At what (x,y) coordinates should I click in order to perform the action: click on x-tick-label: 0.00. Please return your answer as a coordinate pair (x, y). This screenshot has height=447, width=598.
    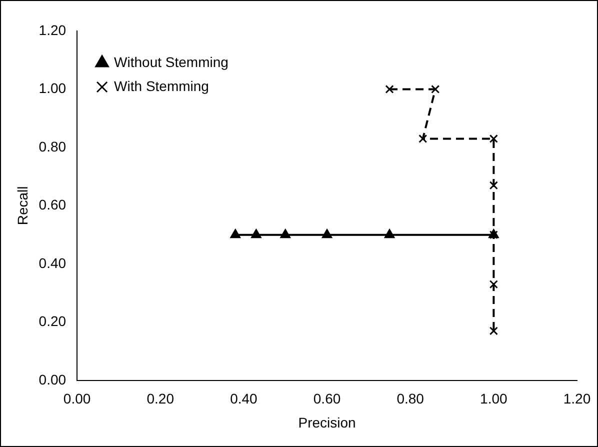
    Looking at the image, I should click on (77, 398).